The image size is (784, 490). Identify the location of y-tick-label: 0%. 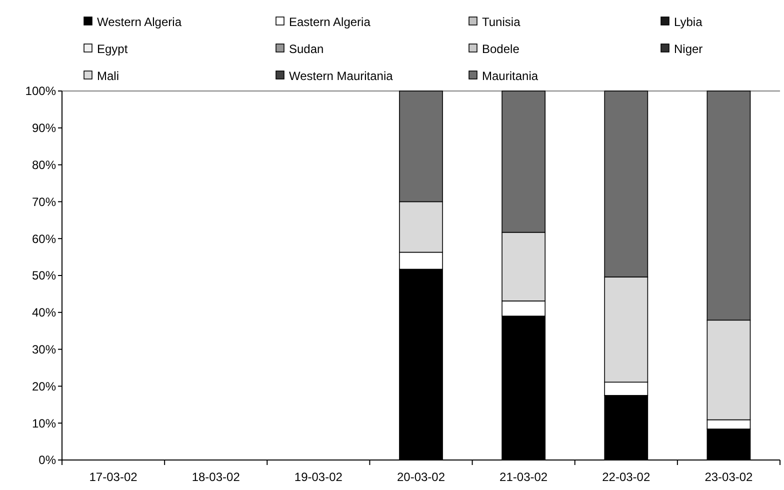
(47, 460).